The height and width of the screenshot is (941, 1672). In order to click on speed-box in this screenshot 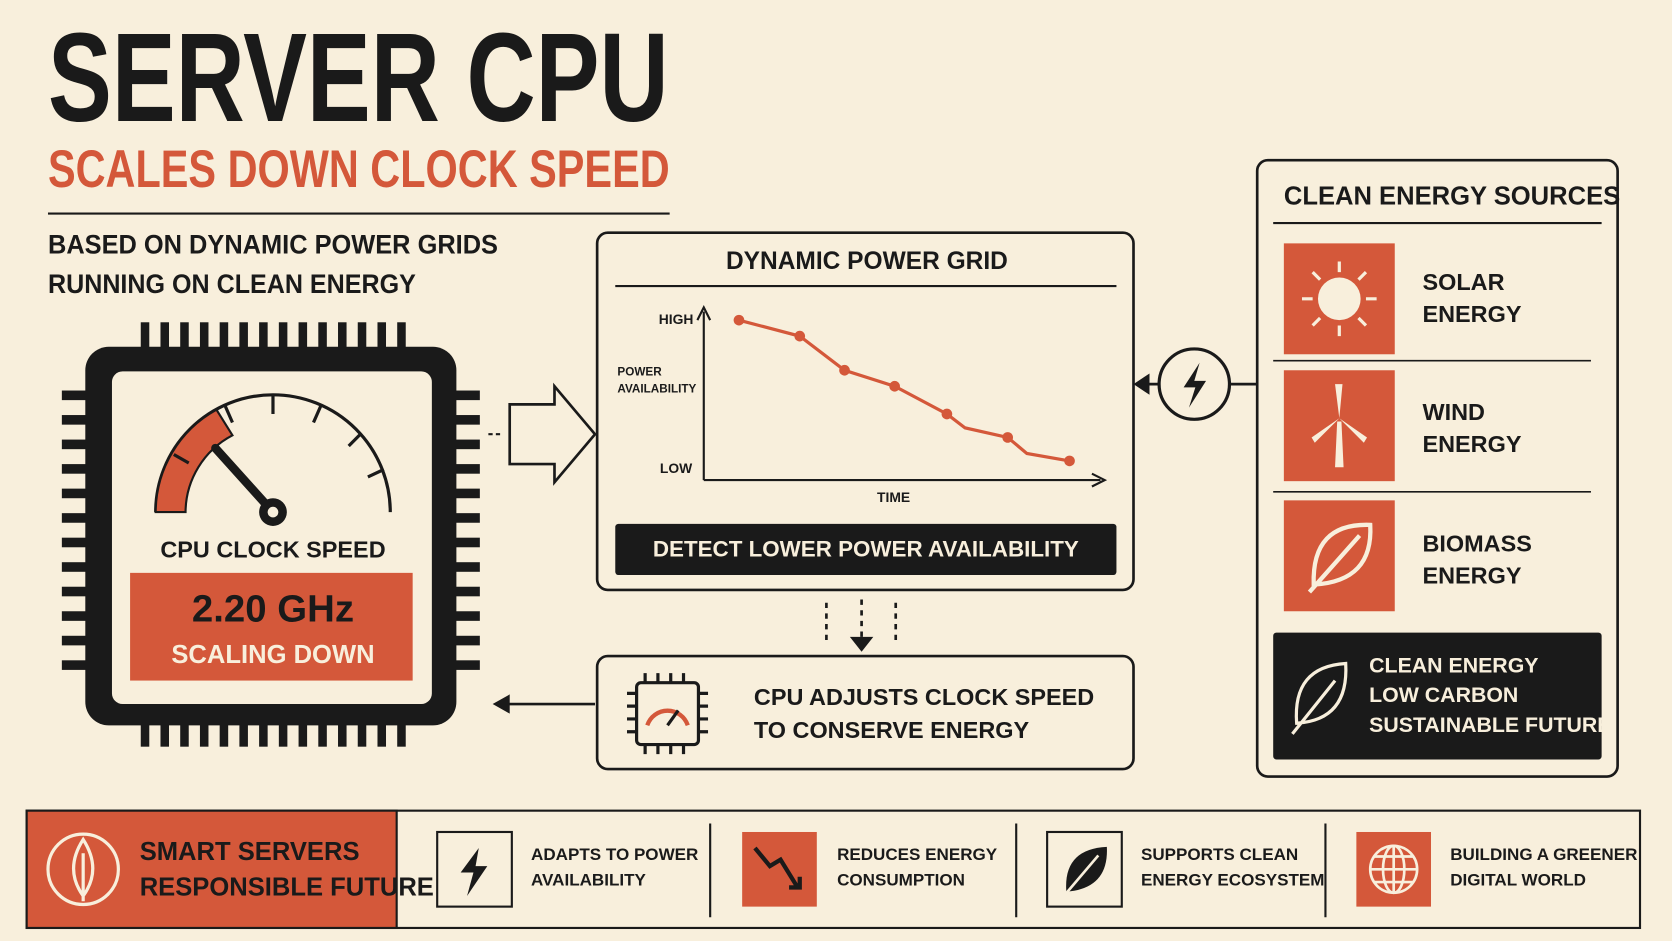, I will do `click(271, 626)`.